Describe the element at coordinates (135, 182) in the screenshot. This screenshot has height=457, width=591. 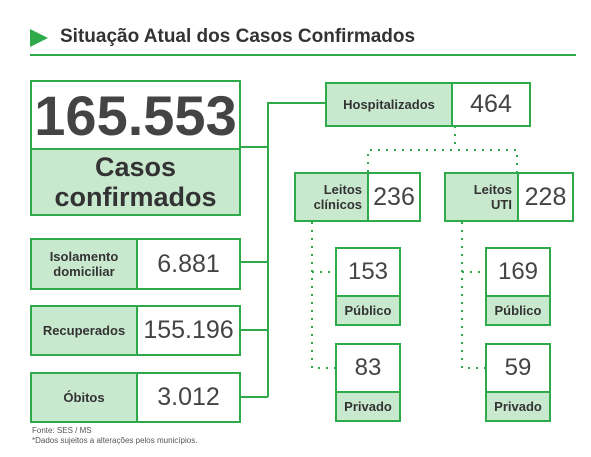
I see `total-label: Casos confirmados` at that location.